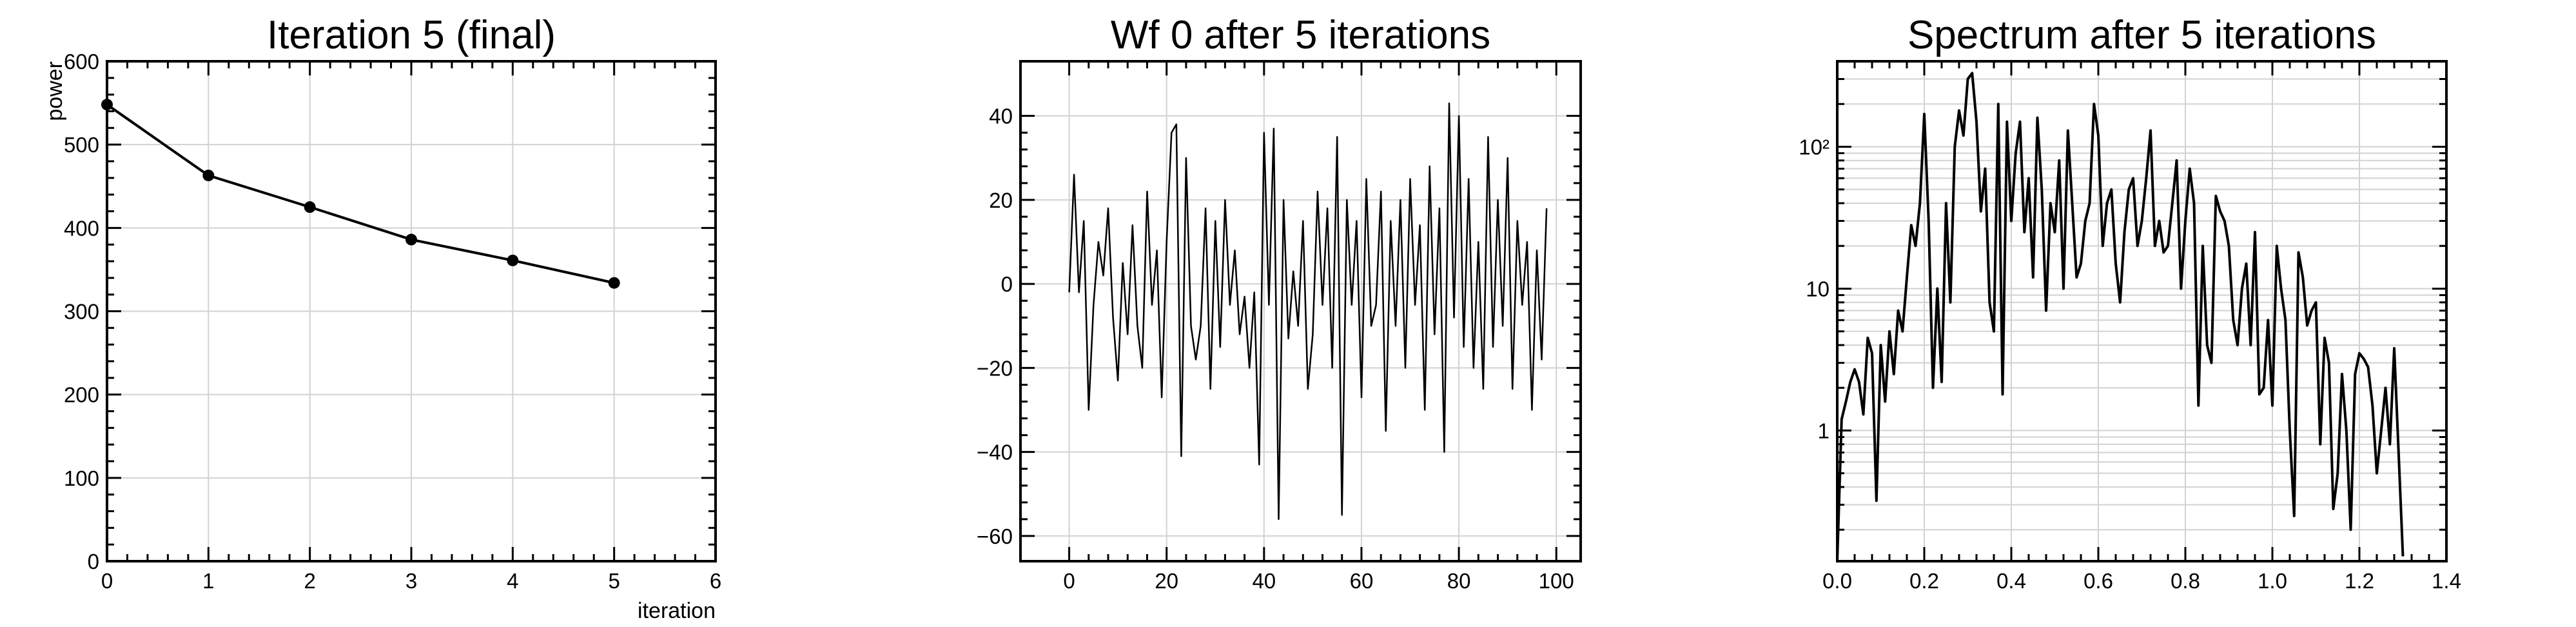 The image size is (2576, 627). Describe the element at coordinates (81, 395) in the screenshot. I see `y-tick-label: 200` at that location.